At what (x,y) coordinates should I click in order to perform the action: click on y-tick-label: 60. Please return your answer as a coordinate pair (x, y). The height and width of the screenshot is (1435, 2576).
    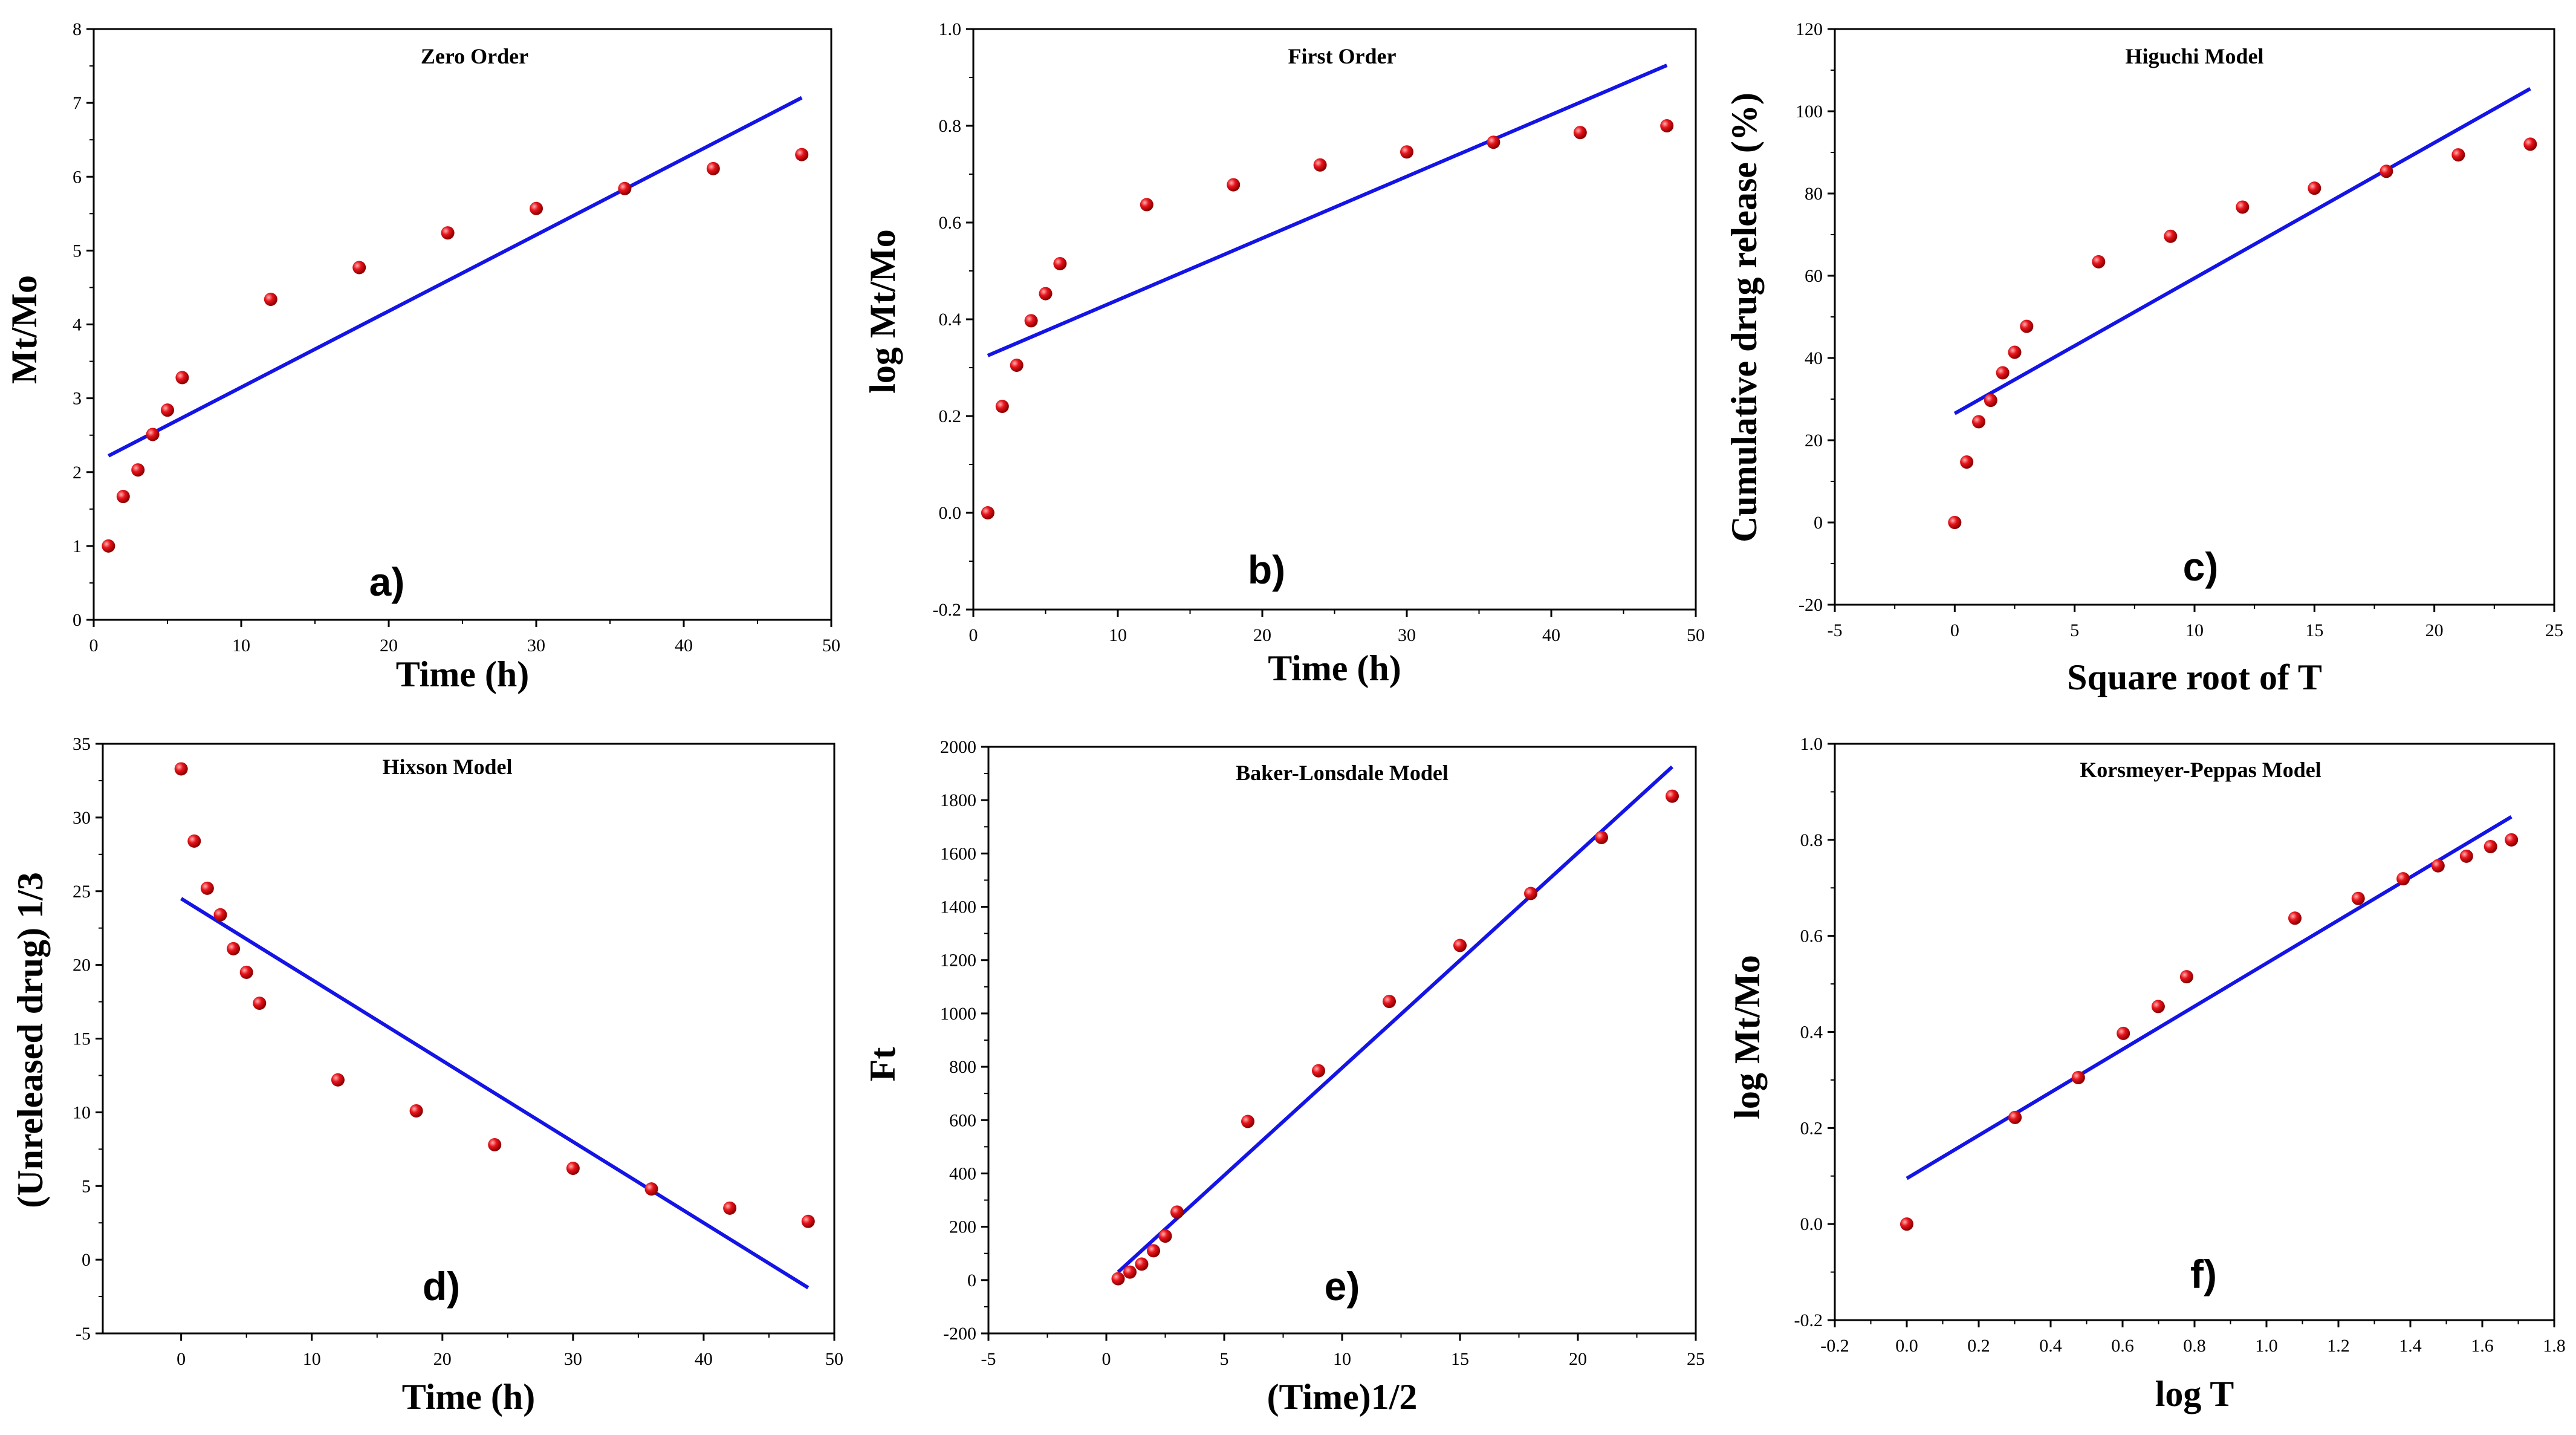
    Looking at the image, I should click on (1814, 276).